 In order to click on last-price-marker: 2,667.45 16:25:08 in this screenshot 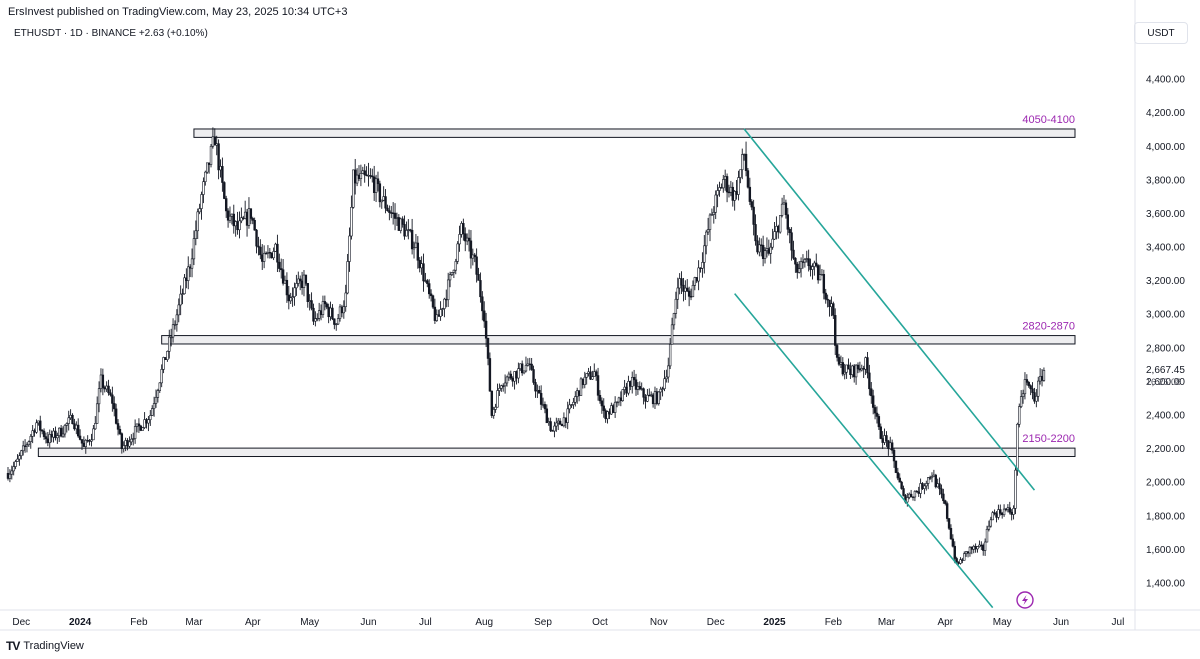, I will do `click(1165, 376)`.